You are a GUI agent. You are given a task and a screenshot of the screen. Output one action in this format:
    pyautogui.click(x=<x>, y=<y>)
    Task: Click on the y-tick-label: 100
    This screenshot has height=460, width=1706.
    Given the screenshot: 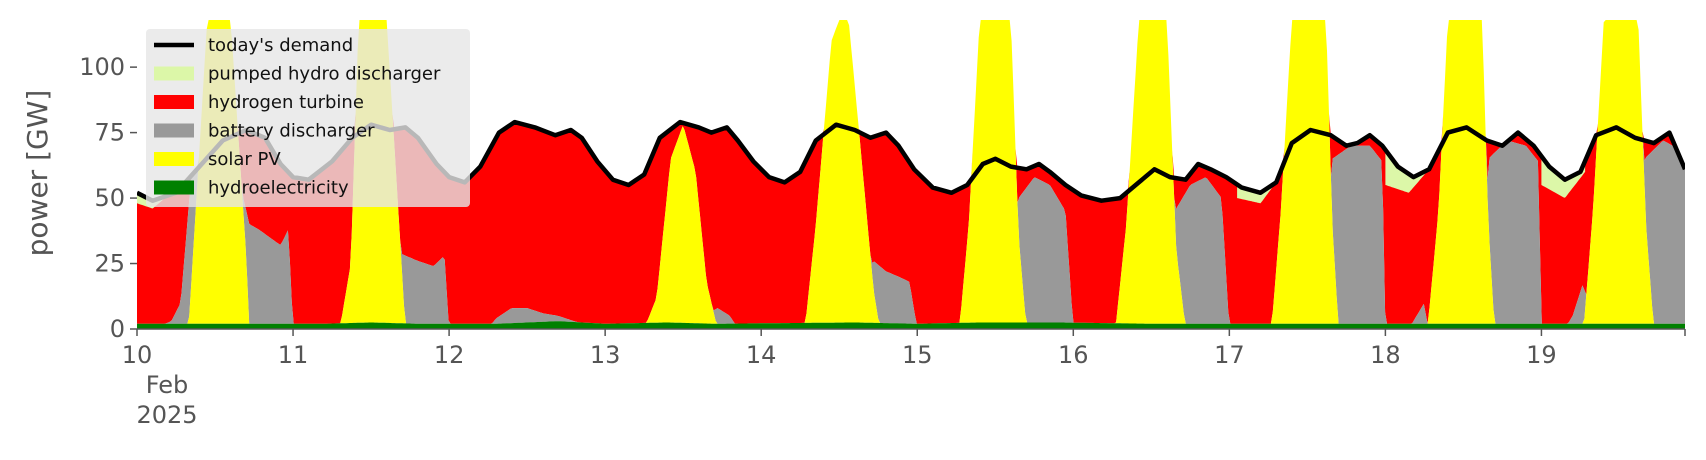 What is the action you would take?
    pyautogui.click(x=102, y=67)
    